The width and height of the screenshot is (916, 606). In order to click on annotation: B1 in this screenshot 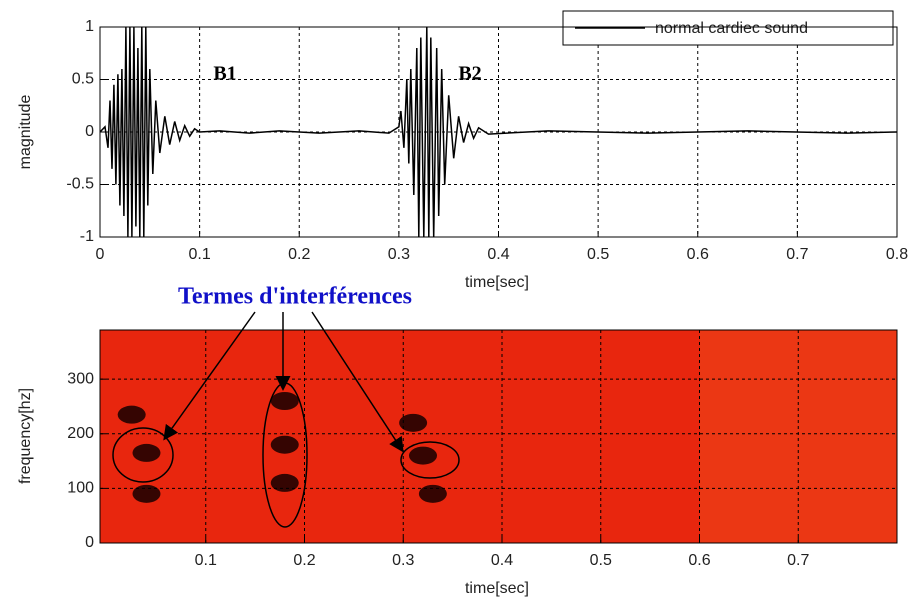, I will do `click(224, 74)`.